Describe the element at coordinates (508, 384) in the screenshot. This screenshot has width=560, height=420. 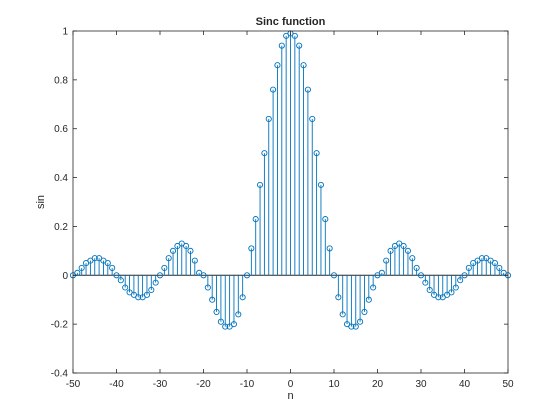
I see `x-tick-label: 50` at that location.